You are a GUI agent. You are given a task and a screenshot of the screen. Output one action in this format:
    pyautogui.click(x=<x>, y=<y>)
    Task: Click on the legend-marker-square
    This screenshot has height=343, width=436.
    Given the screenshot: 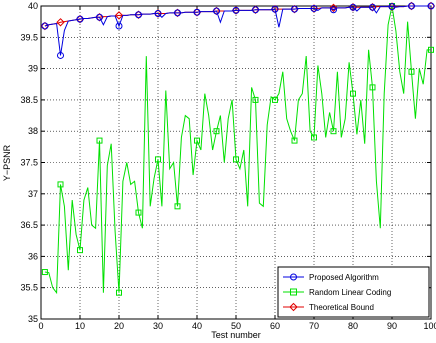 What is the action you would take?
    pyautogui.click(x=293, y=292)
    